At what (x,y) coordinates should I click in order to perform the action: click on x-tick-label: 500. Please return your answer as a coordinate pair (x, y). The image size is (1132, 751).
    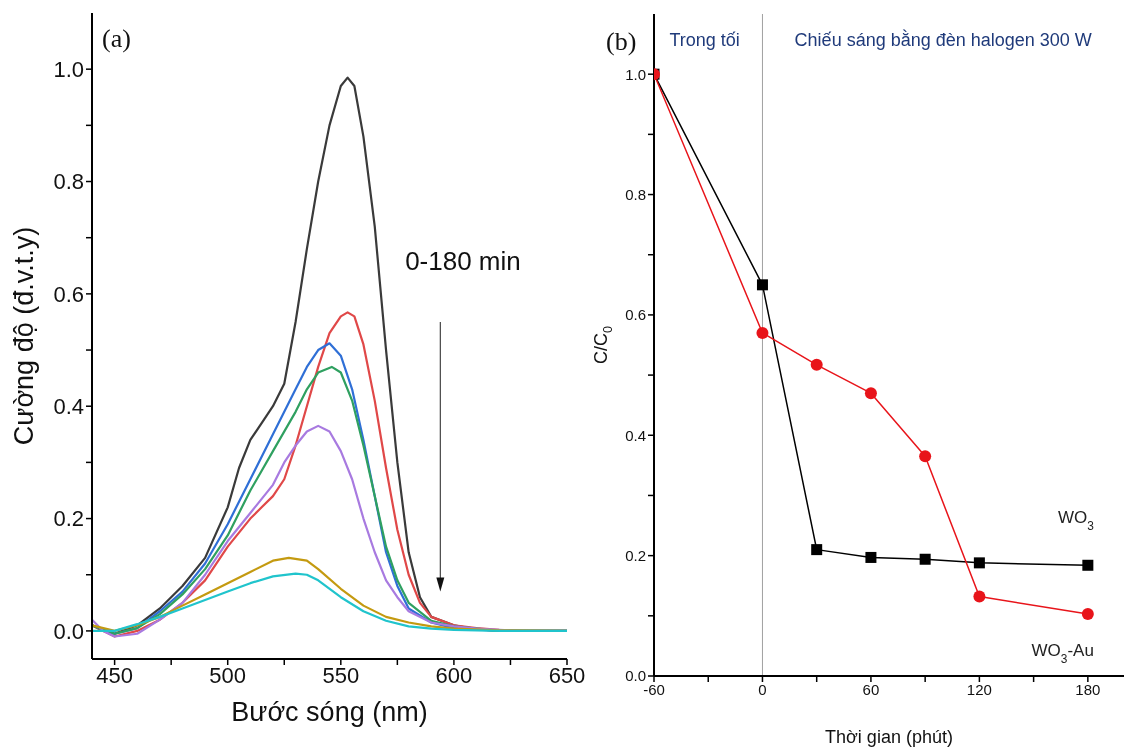
    Looking at the image, I should click on (228, 675).